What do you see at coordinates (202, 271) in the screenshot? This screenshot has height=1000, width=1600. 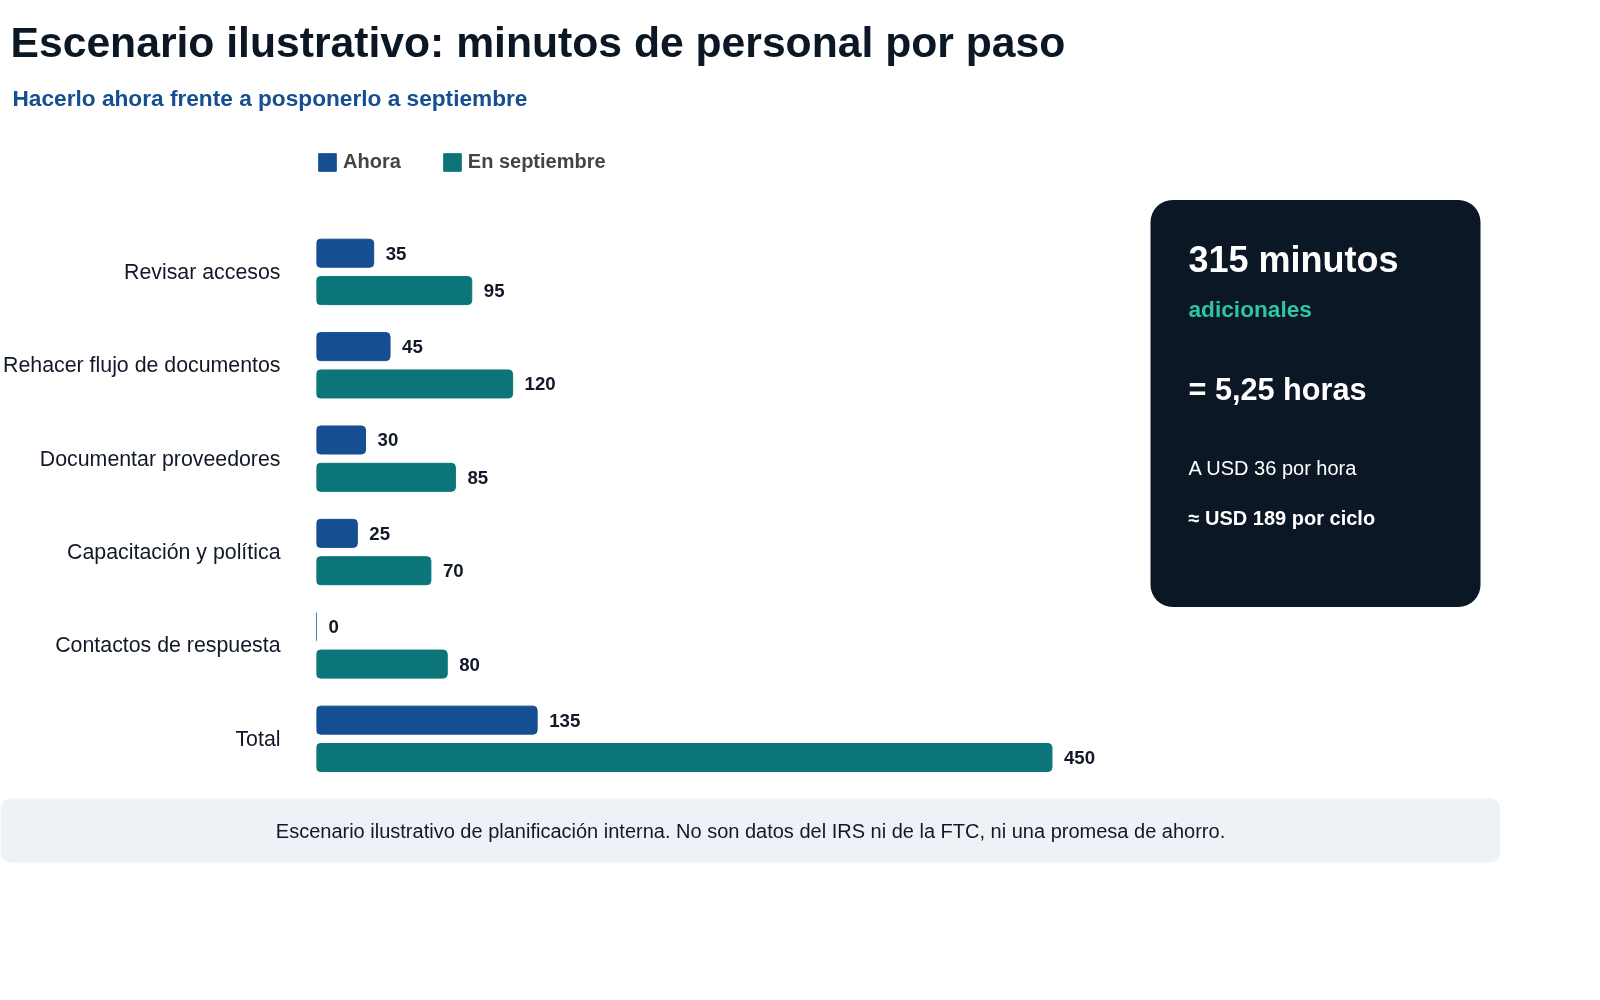 I see `y-tick-label: Revisar accesos` at bounding box center [202, 271].